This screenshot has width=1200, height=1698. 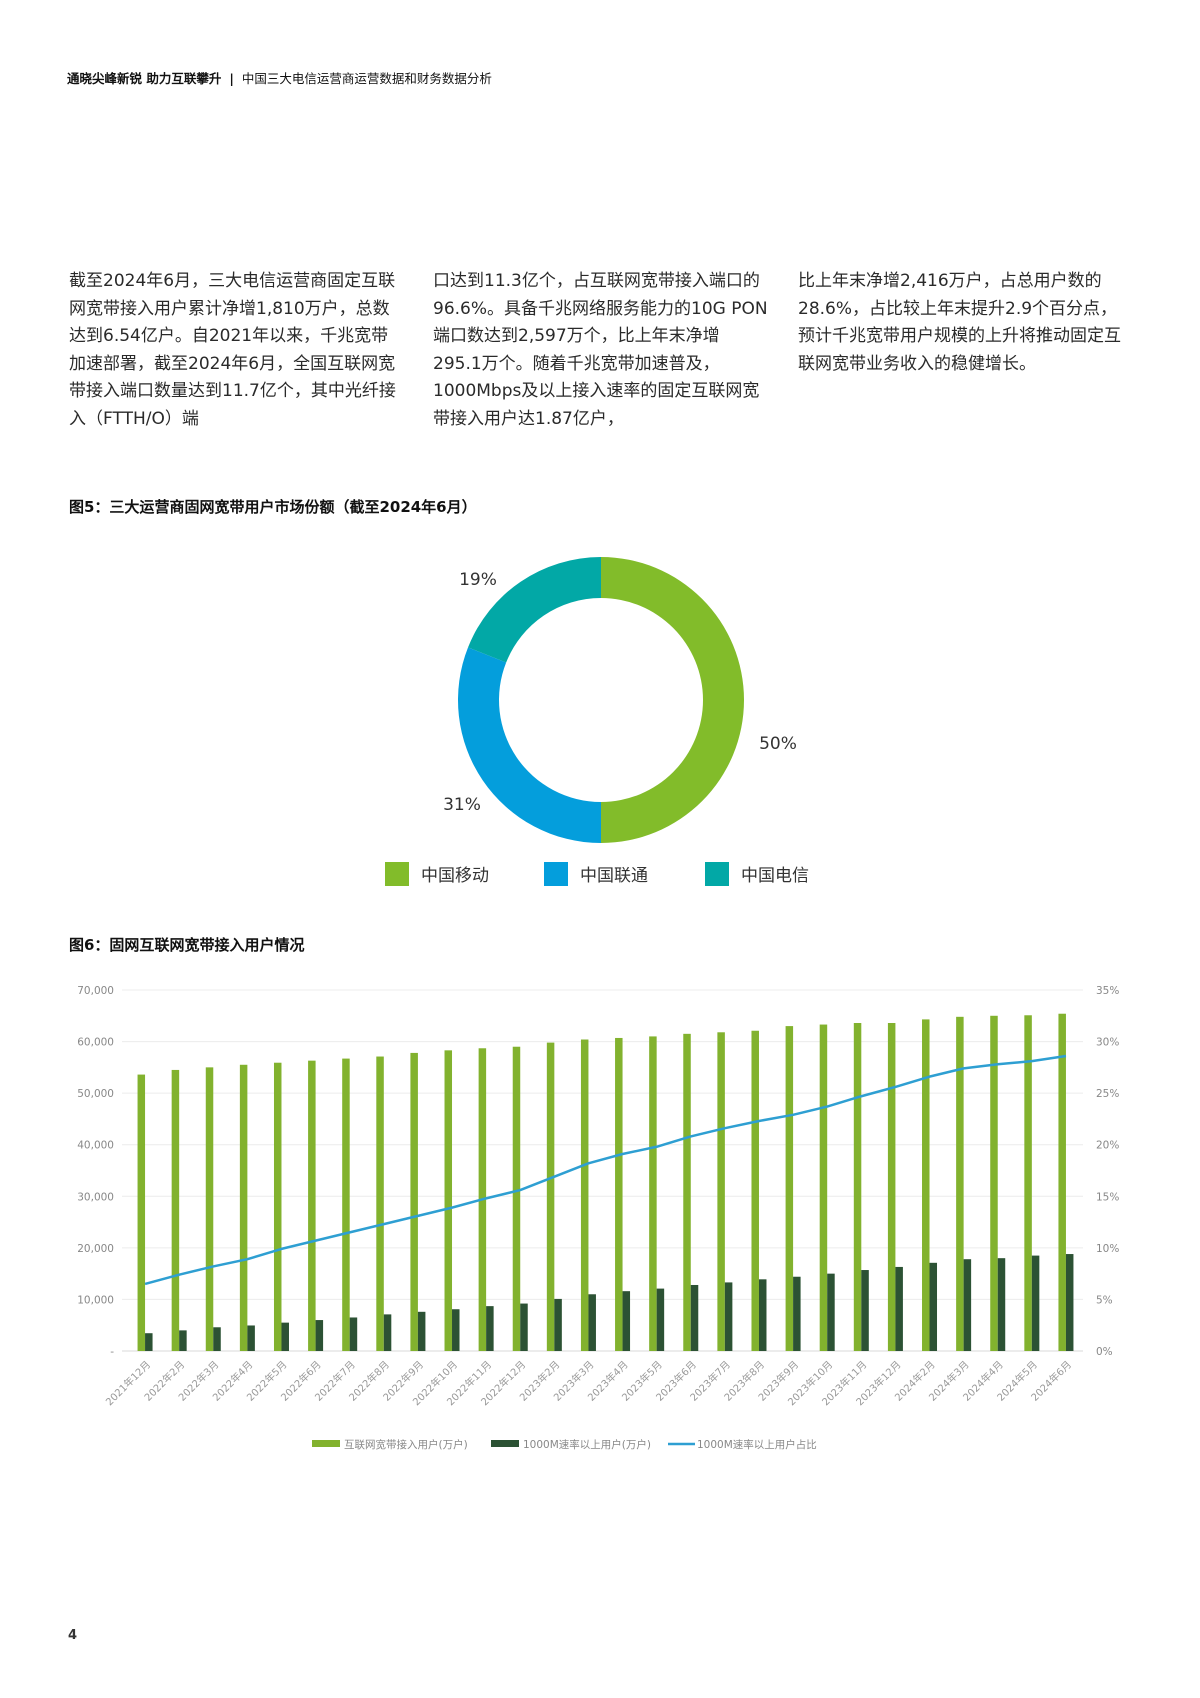 I want to click on page-header: 通晓尖峰新锐 助力互联攀升 | 中国三大电信运营商运营数据和财务数据分析, so click(x=279, y=77).